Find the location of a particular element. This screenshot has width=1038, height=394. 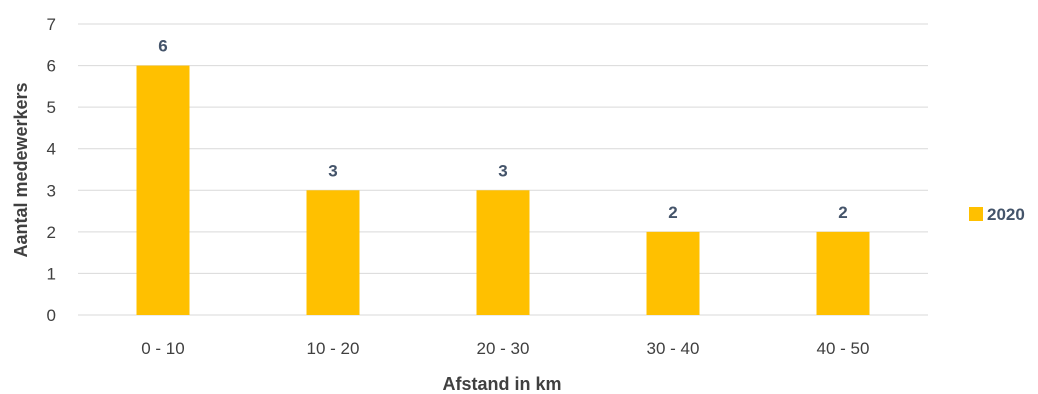

y-tick-label: 0 is located at coordinates (51, 315).